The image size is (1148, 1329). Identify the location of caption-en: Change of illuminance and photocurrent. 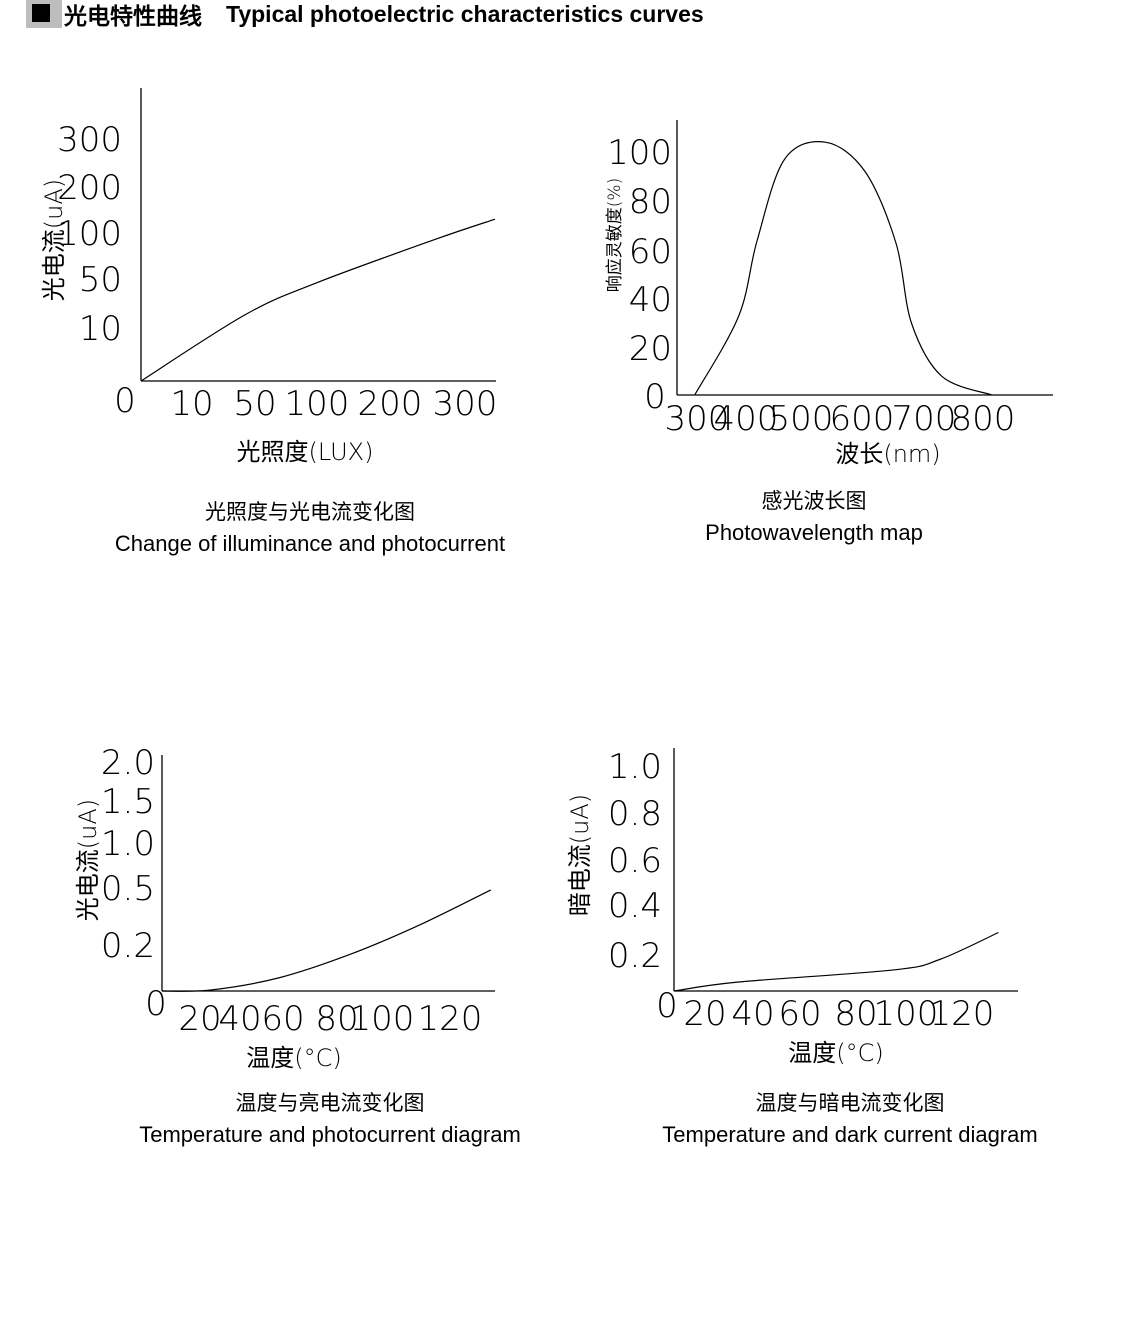
(310, 543).